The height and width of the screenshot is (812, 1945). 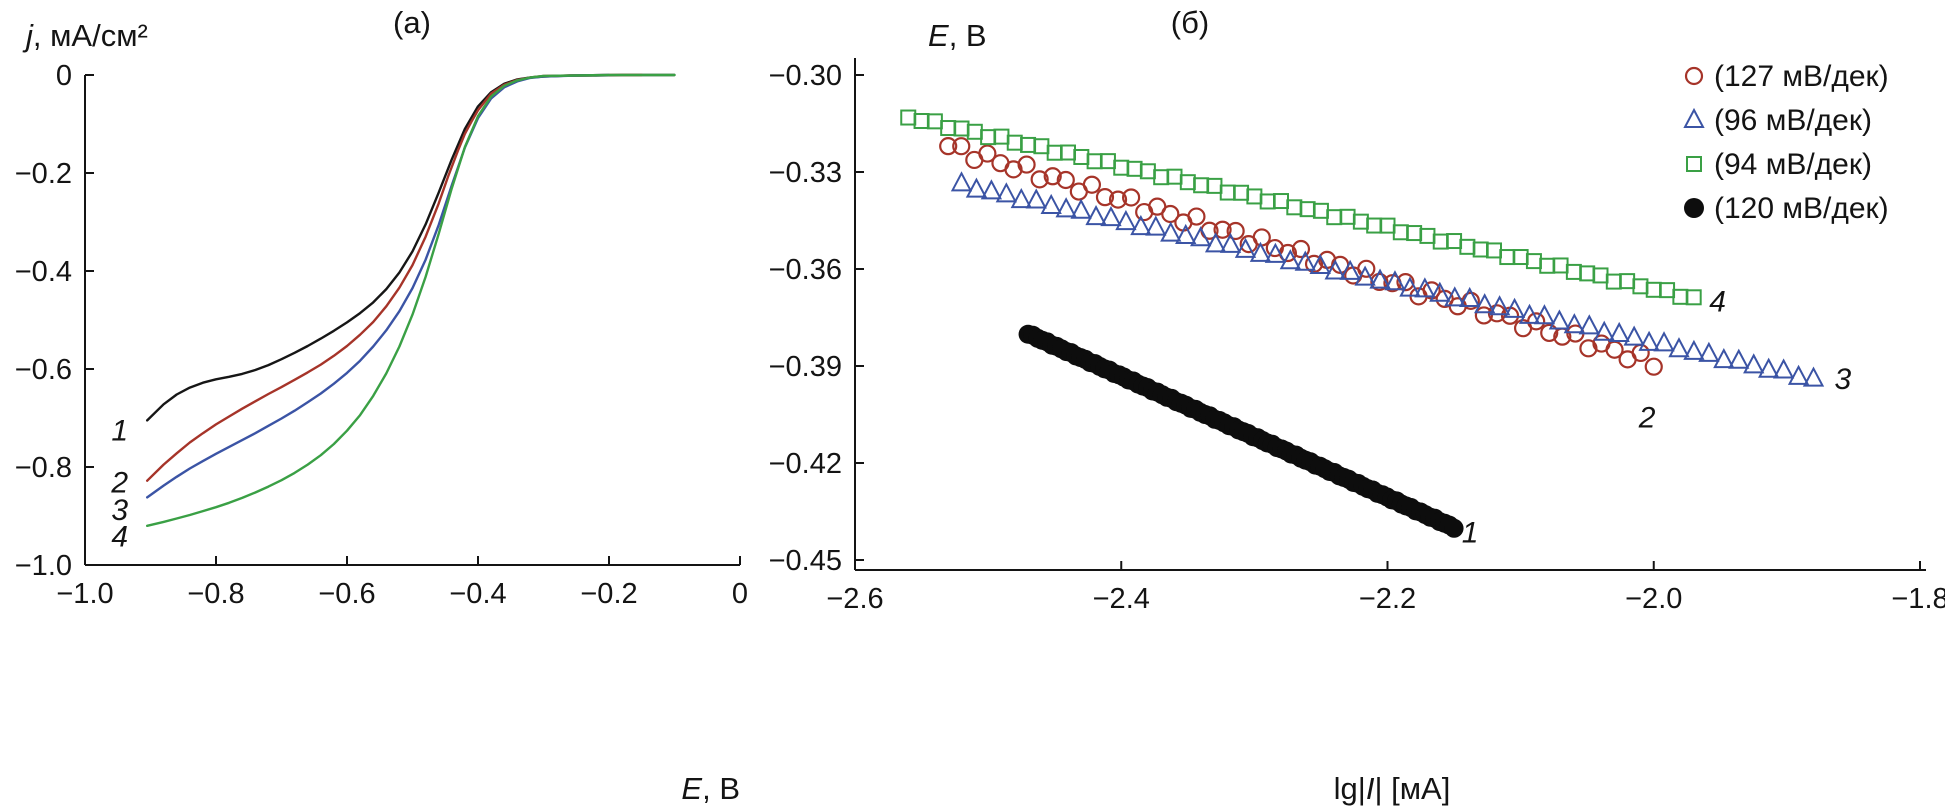 What do you see at coordinates (805, 76) in the screenshot?
I see `y-tick-label: −0.30` at bounding box center [805, 76].